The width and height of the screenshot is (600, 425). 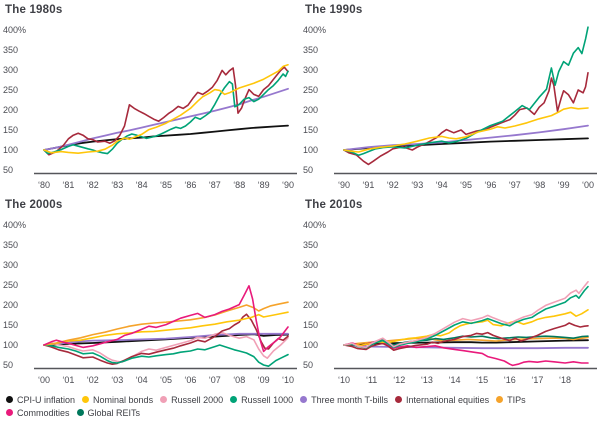 I want to click on x-axis-label: ‘03, so click(x=117, y=380).